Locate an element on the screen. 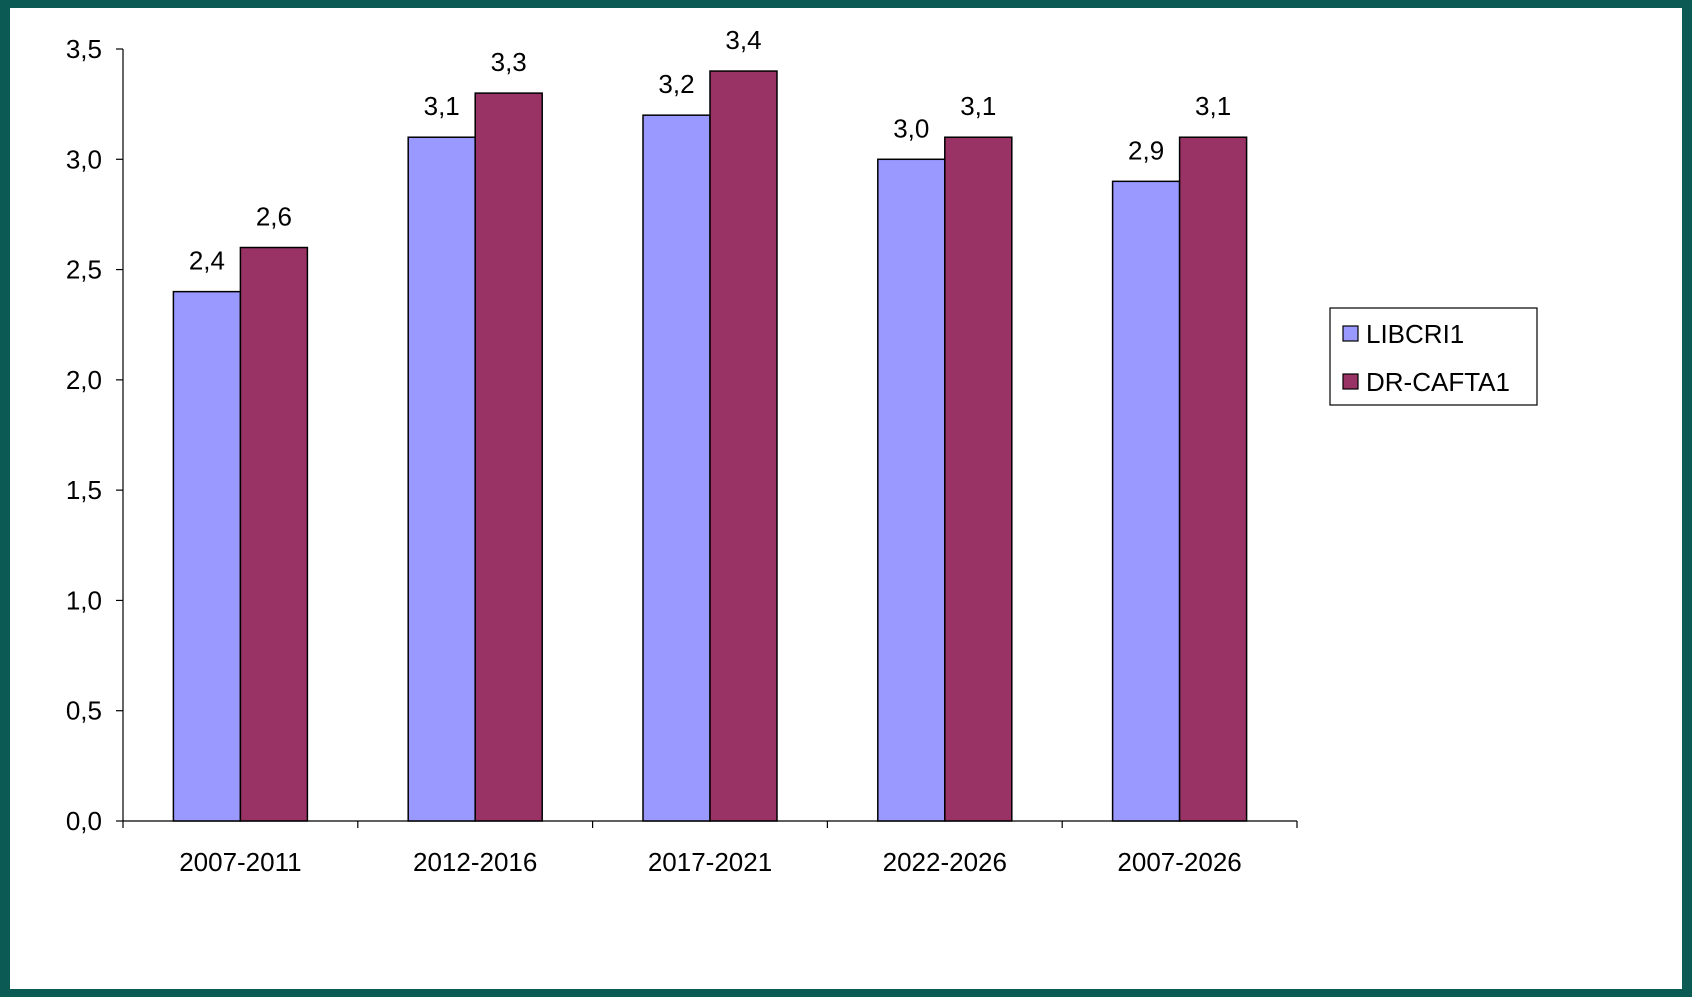 This screenshot has width=1692, height=997. y-tick-label: 0,0 is located at coordinates (84, 821).